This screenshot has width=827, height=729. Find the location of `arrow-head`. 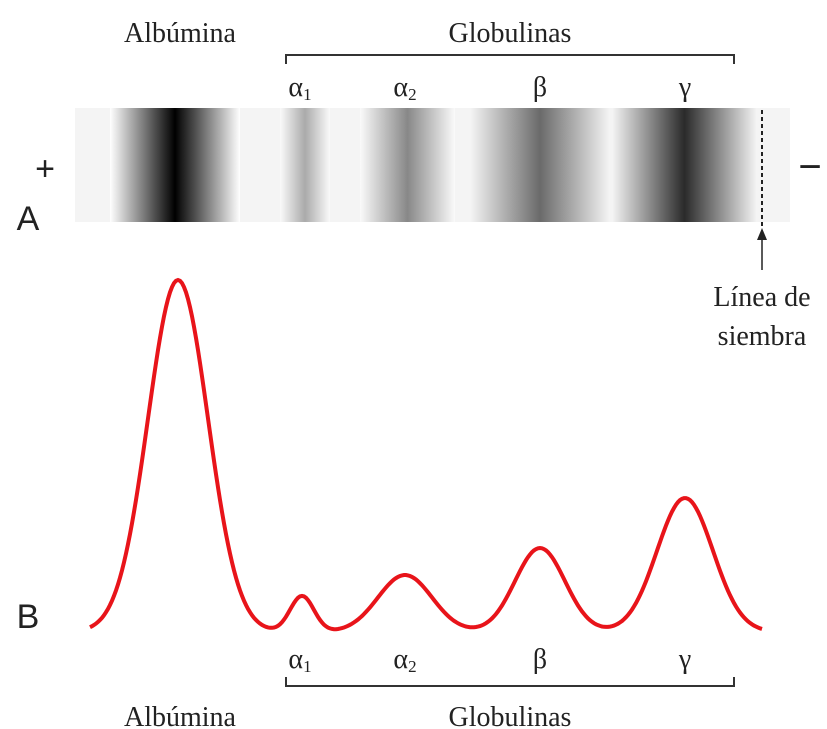

arrow-head is located at coordinates (762, 234).